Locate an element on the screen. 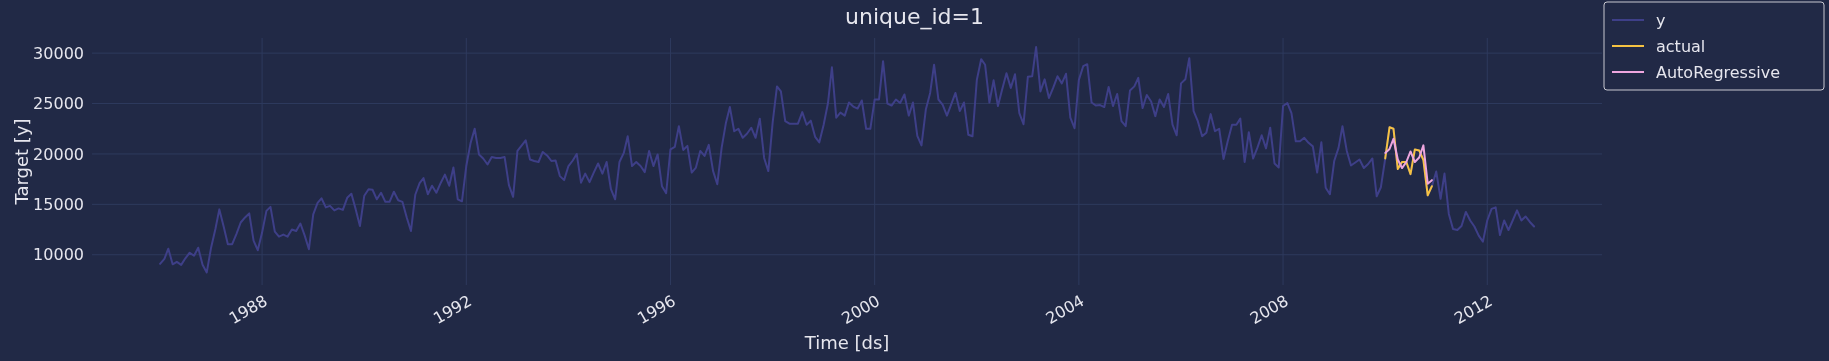 The height and width of the screenshot is (361, 1829). y-tick-label: 25000 is located at coordinates (58, 104).